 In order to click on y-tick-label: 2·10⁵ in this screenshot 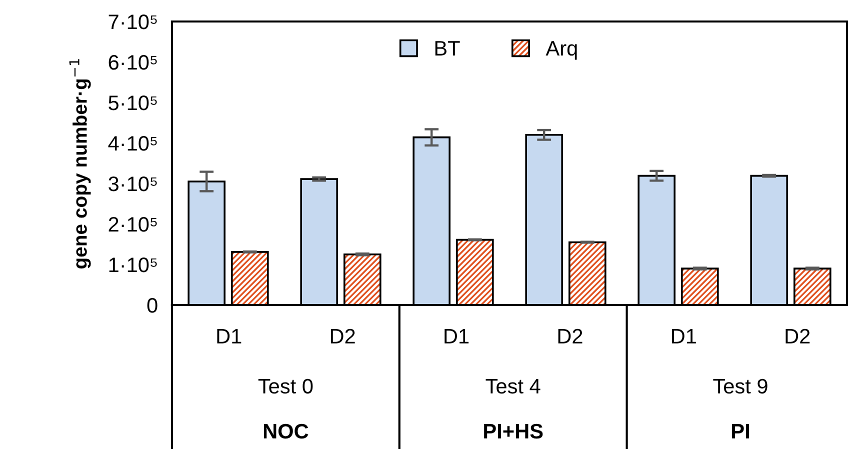, I will do `click(132, 224)`.